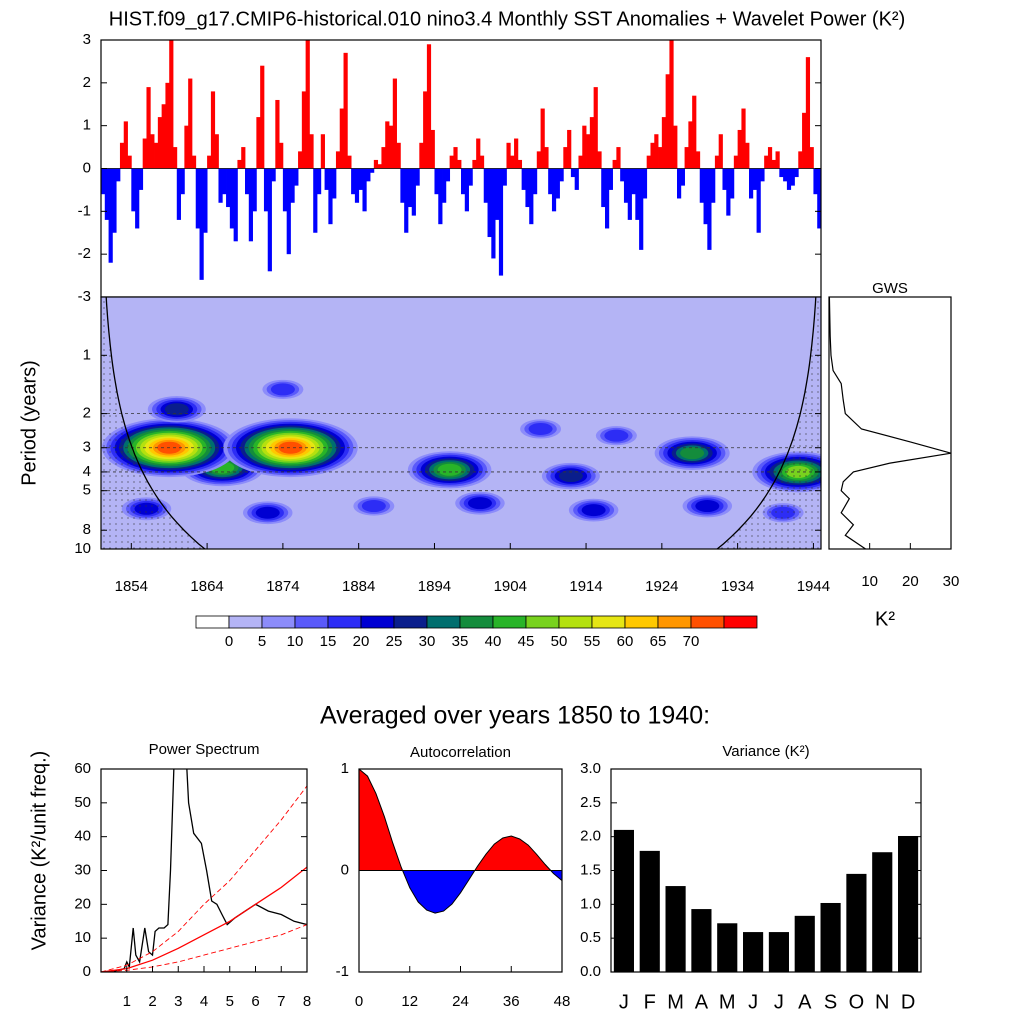 The image size is (1024, 1024). I want to click on x-tick-label: M, so click(727, 1002).